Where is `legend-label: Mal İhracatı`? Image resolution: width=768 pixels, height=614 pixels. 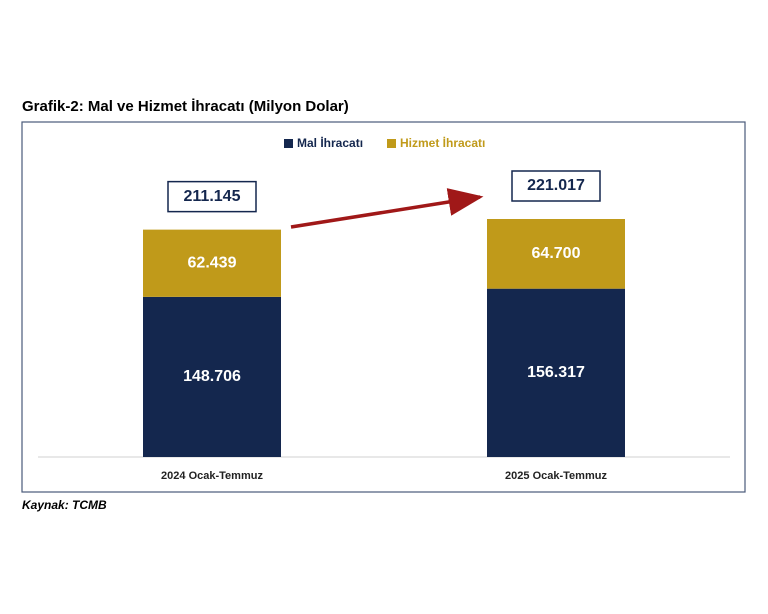
legend-label: Mal İhracatı is located at coordinates (330, 142).